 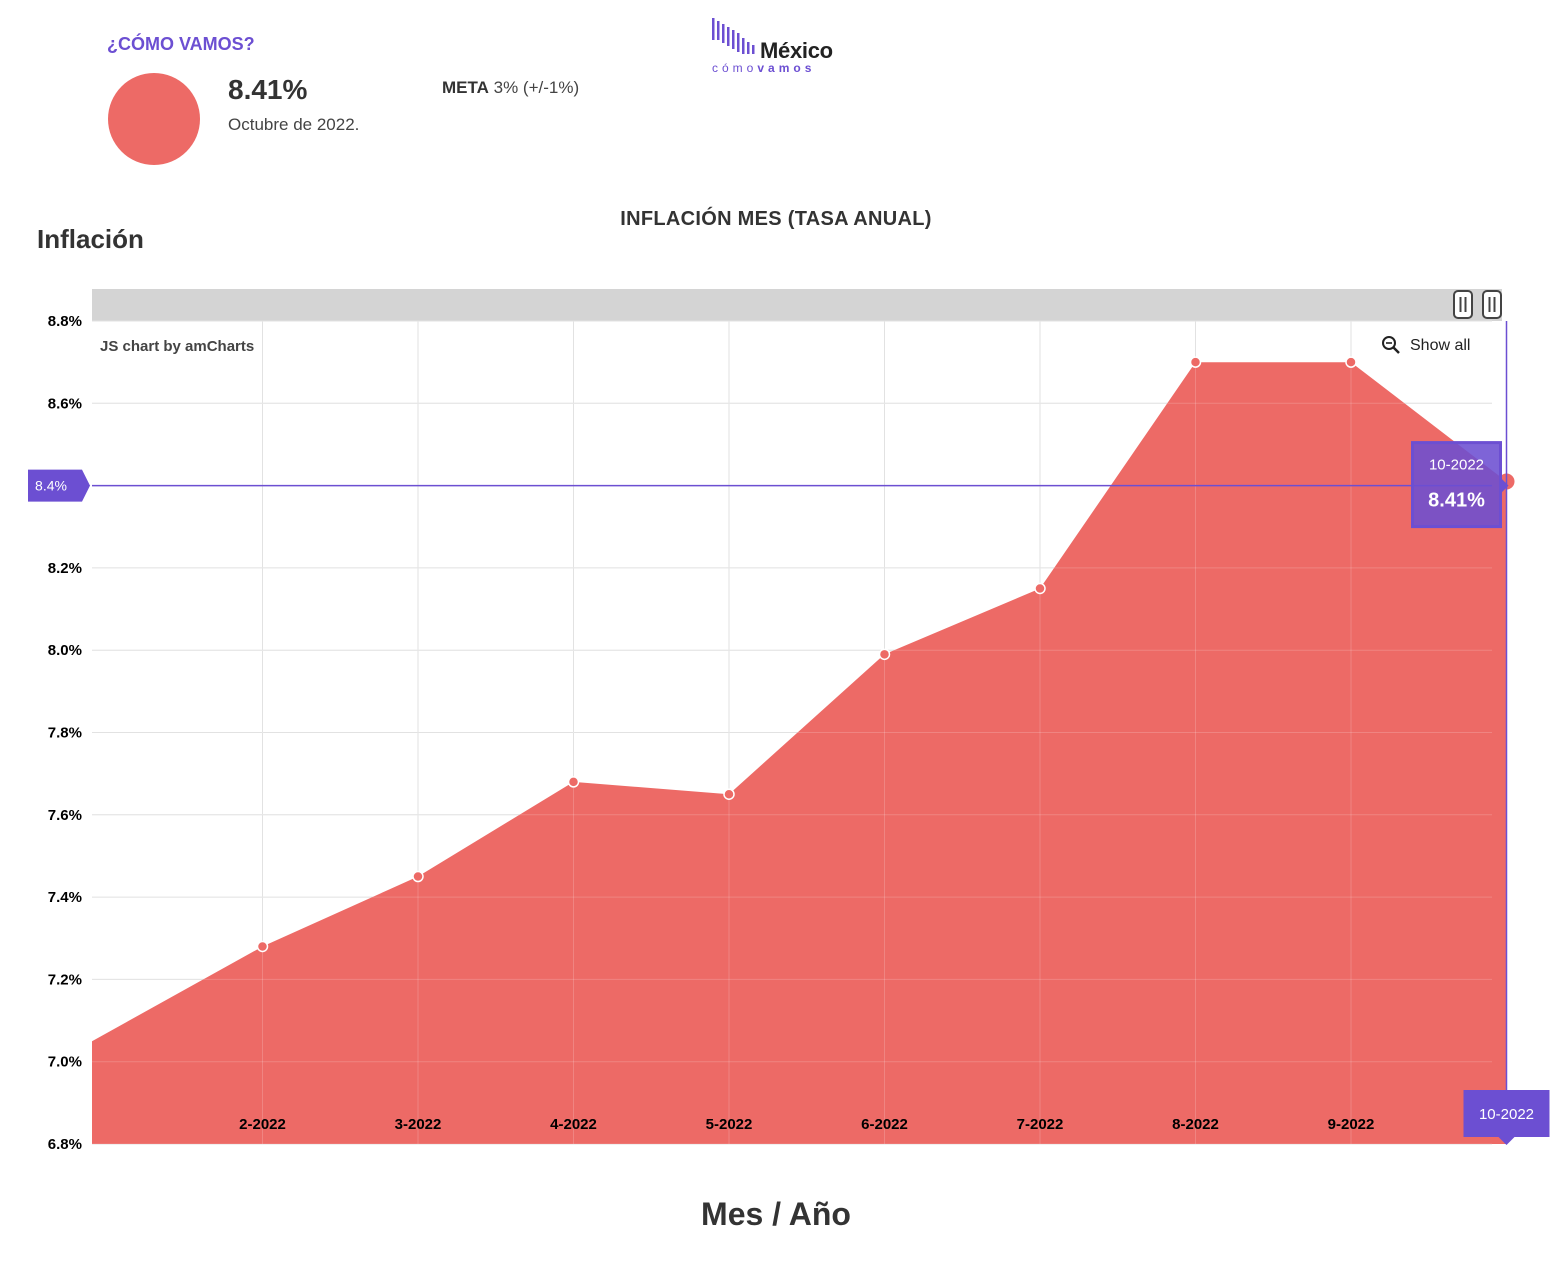 What do you see at coordinates (1463, 304) in the screenshot?
I see `scrollbar-grip-left-icon` at bounding box center [1463, 304].